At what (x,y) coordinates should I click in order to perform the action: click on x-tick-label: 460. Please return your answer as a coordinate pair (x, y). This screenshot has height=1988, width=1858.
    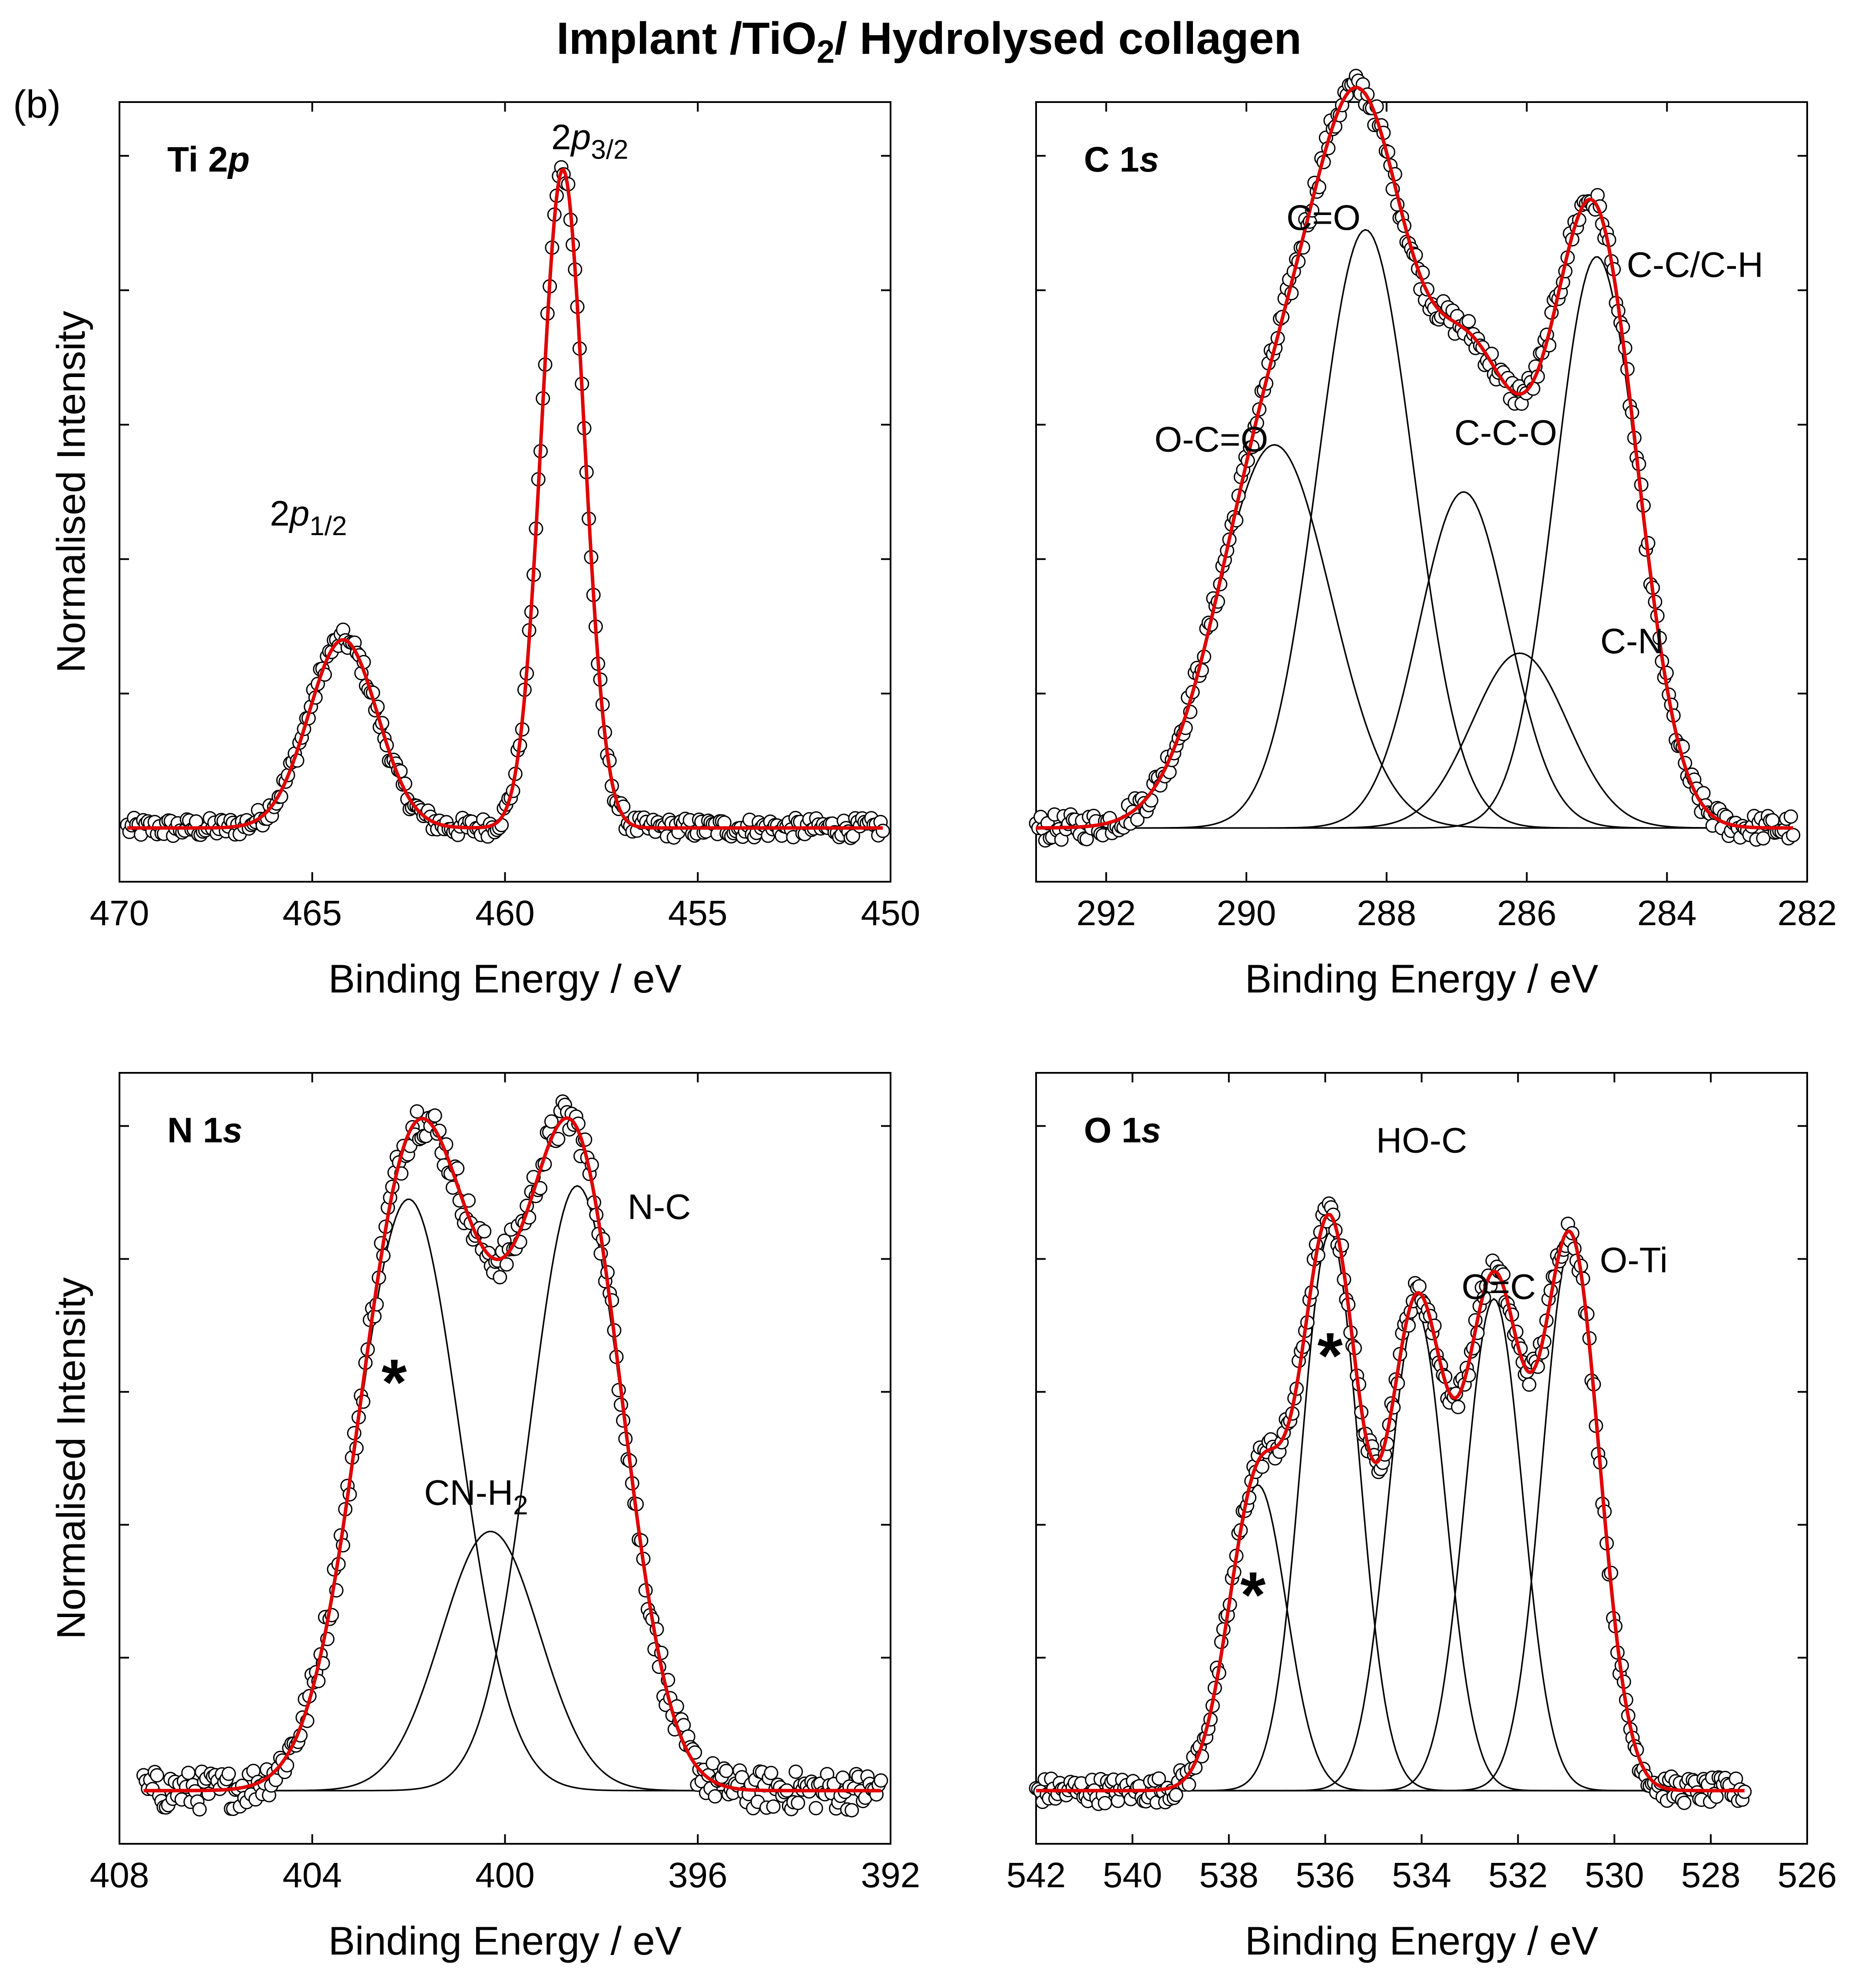
    Looking at the image, I should click on (505, 913).